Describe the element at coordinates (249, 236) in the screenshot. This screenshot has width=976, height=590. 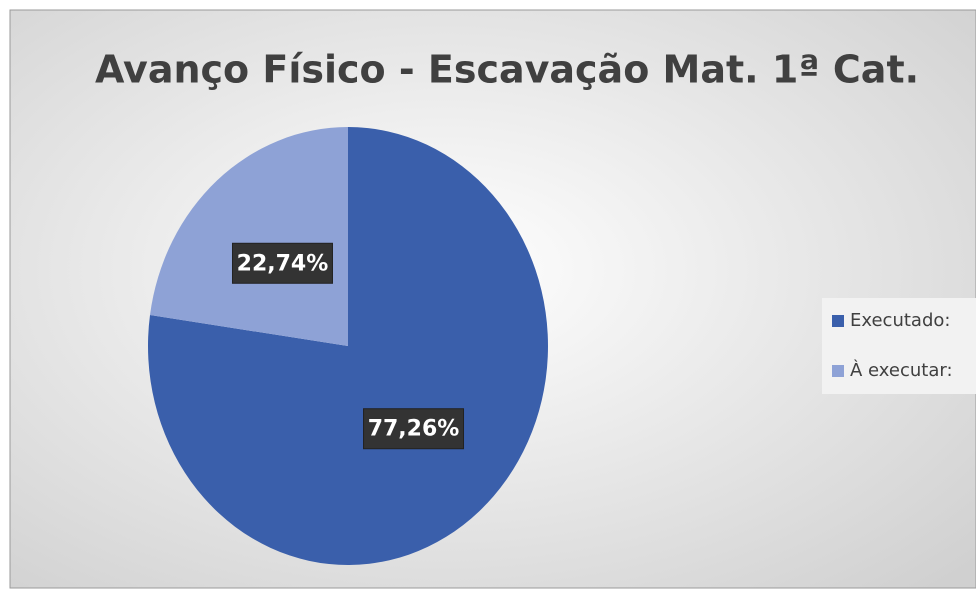
I see `pie-slice` at that location.